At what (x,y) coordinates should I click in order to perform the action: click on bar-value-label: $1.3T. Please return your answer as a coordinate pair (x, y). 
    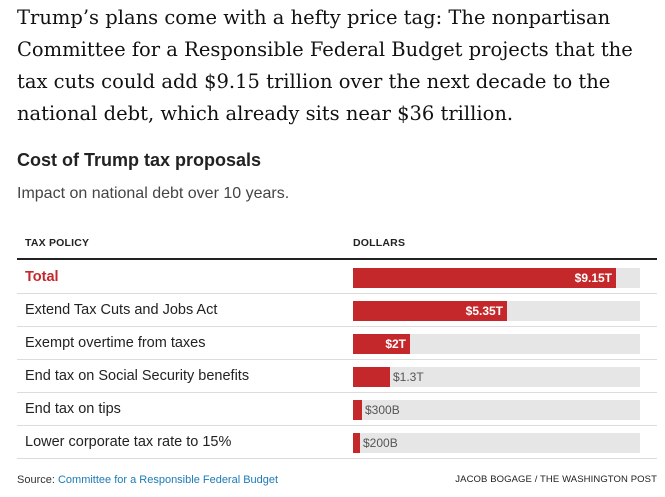
    Looking at the image, I should click on (408, 377).